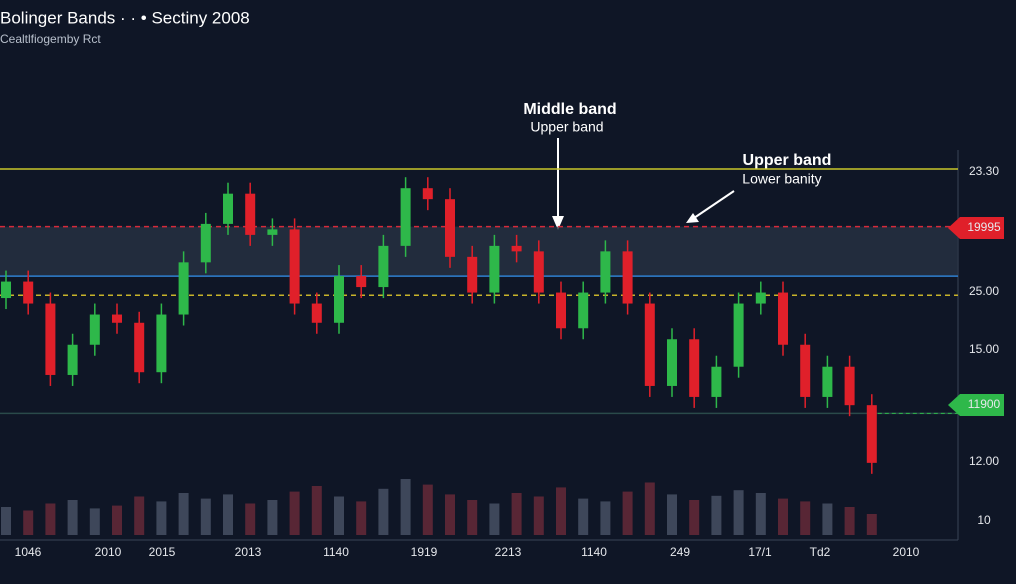 The image size is (1016, 584). Describe the element at coordinates (248, 552) in the screenshot. I see `x-tick-label: 2013` at that location.